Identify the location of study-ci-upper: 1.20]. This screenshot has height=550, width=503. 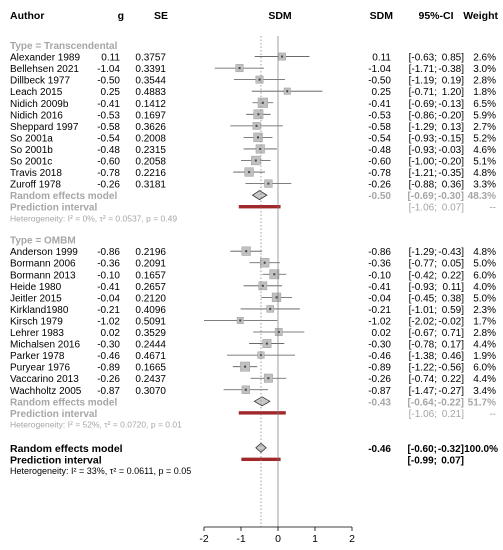
(453, 92).